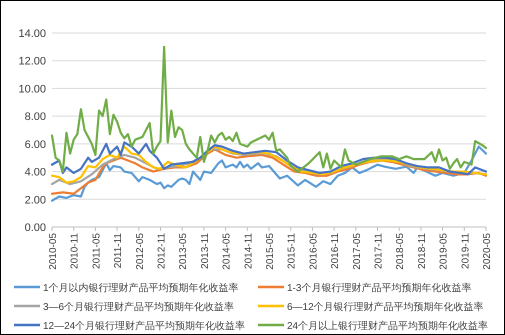  I want to click on y-tick-label: 0.00, so click(35, 228).